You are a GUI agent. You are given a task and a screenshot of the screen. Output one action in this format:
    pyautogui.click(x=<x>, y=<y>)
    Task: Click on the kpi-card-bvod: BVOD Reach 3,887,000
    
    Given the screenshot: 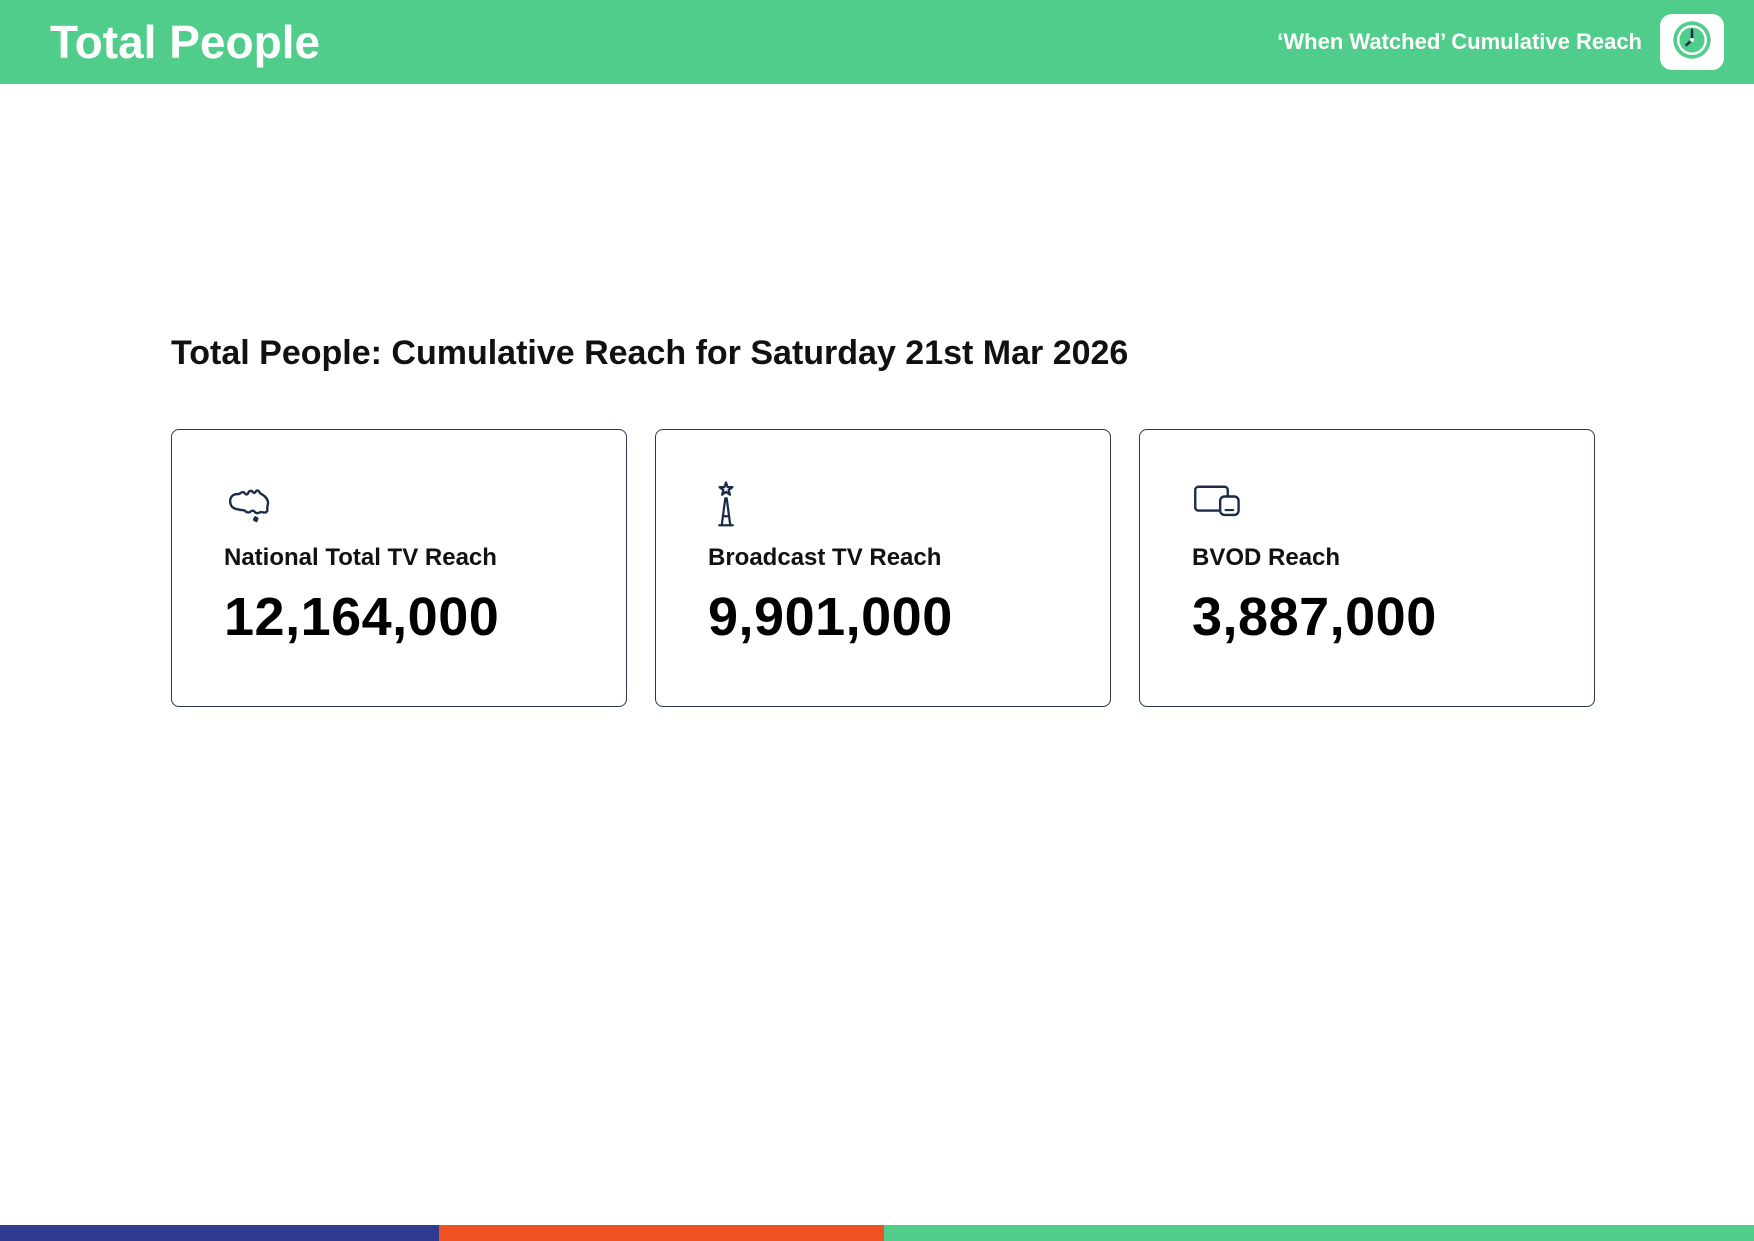 What is the action you would take?
    pyautogui.click(x=1367, y=568)
    